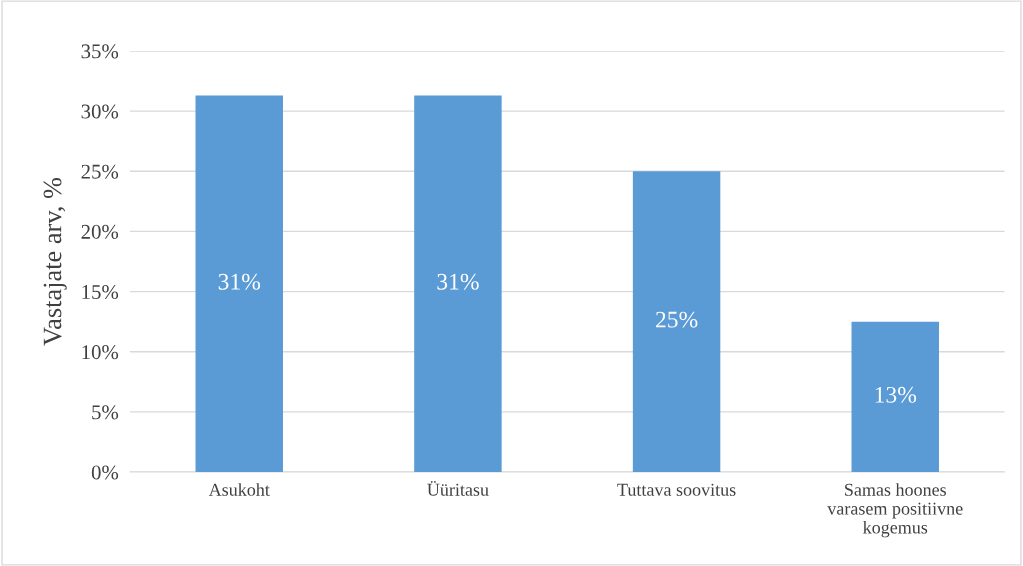 The image size is (1023, 566). I want to click on y-axis-title: Vastajate arv, %, so click(55, 261).